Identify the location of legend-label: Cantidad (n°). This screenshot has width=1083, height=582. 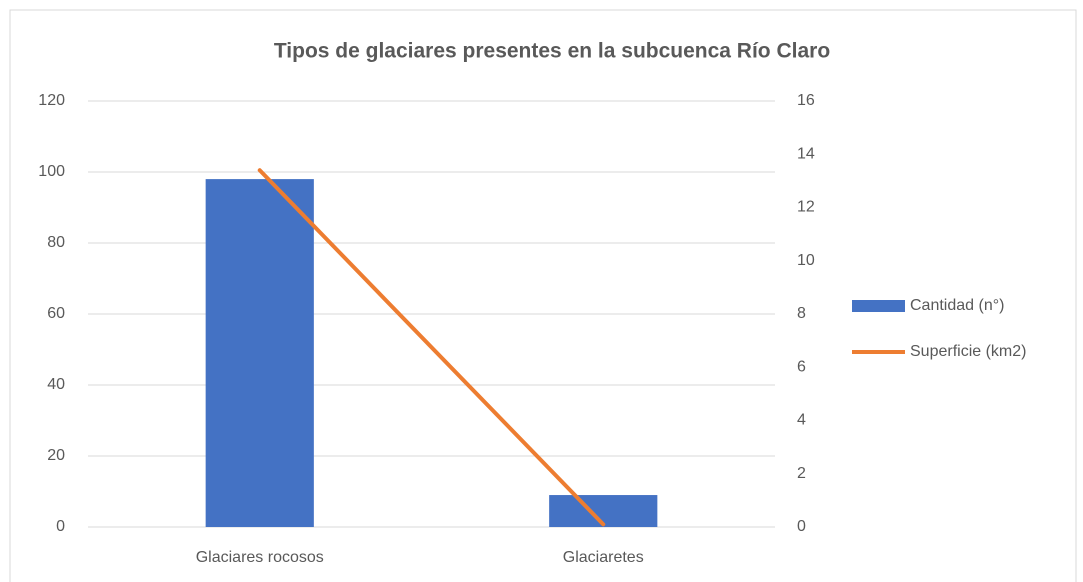
(957, 305).